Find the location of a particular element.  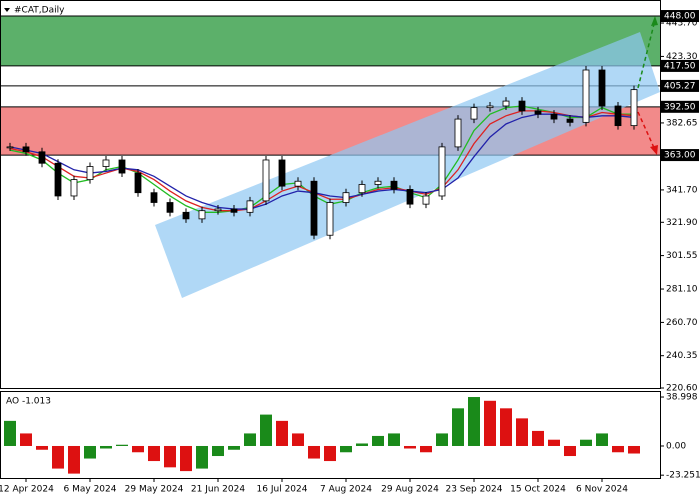

ao-title: AO -1.013 is located at coordinates (28, 402).